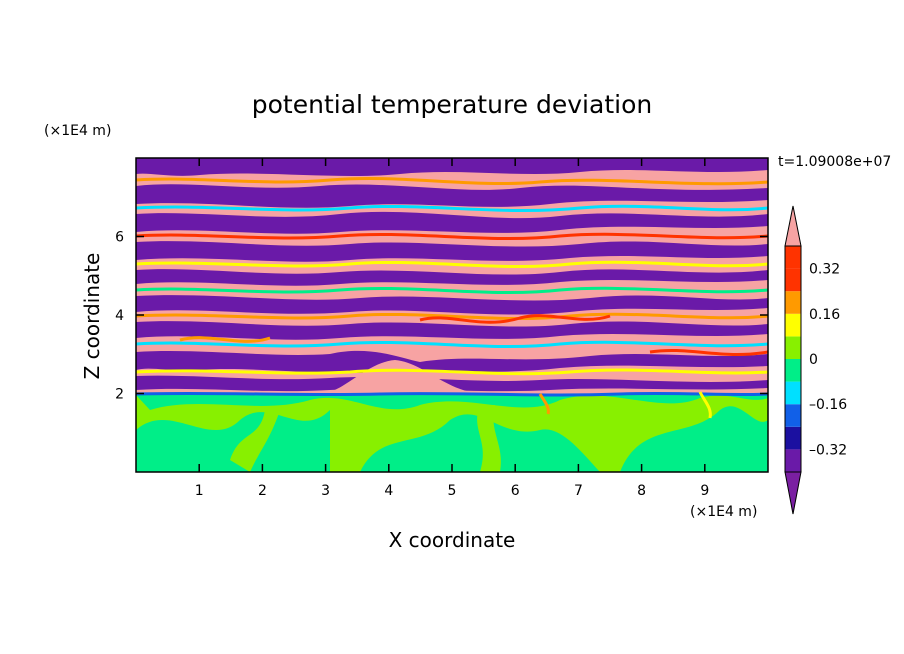  What do you see at coordinates (388, 491) in the screenshot?
I see `x-tick-label: 4` at bounding box center [388, 491].